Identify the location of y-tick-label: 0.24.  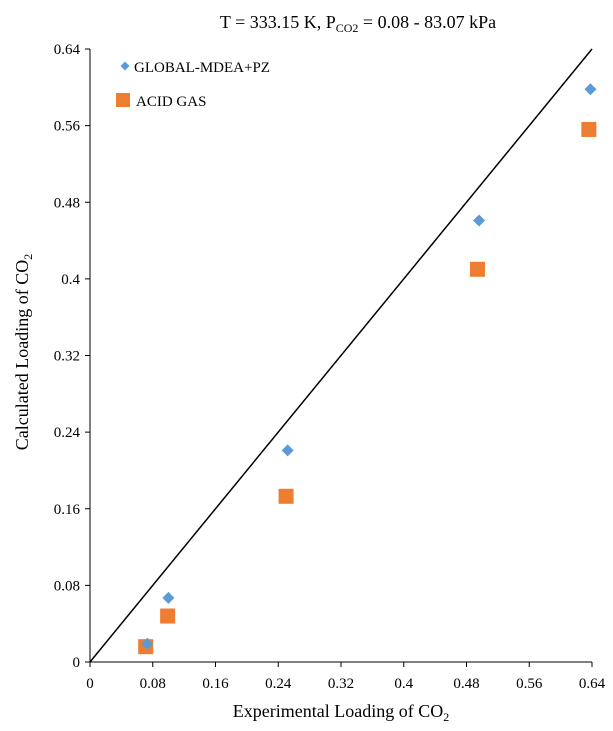
(67, 433).